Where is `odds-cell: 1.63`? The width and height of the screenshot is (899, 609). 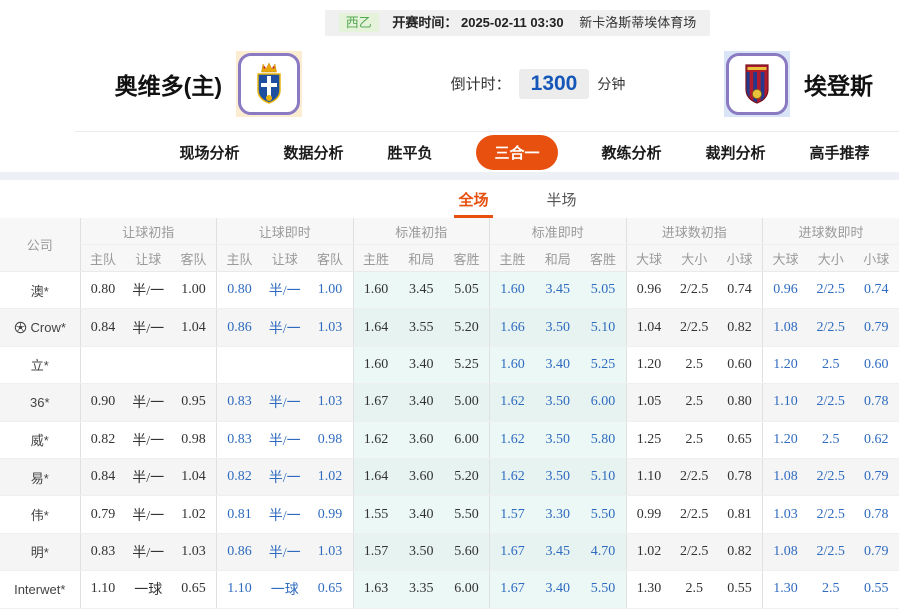
odds-cell: 1.63 is located at coordinates (376, 589).